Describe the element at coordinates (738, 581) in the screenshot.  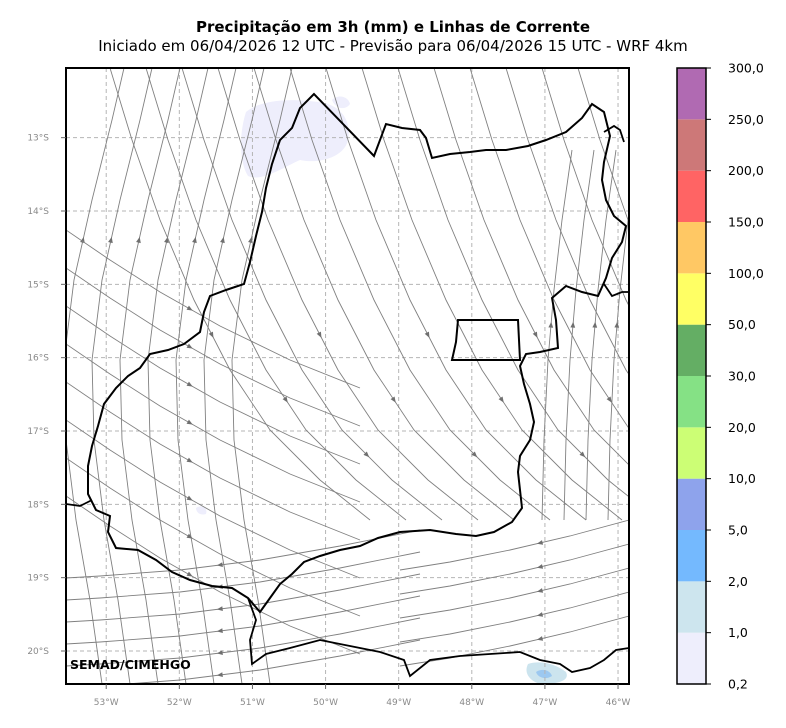
I see `colorbar-label: 2,0` at that location.